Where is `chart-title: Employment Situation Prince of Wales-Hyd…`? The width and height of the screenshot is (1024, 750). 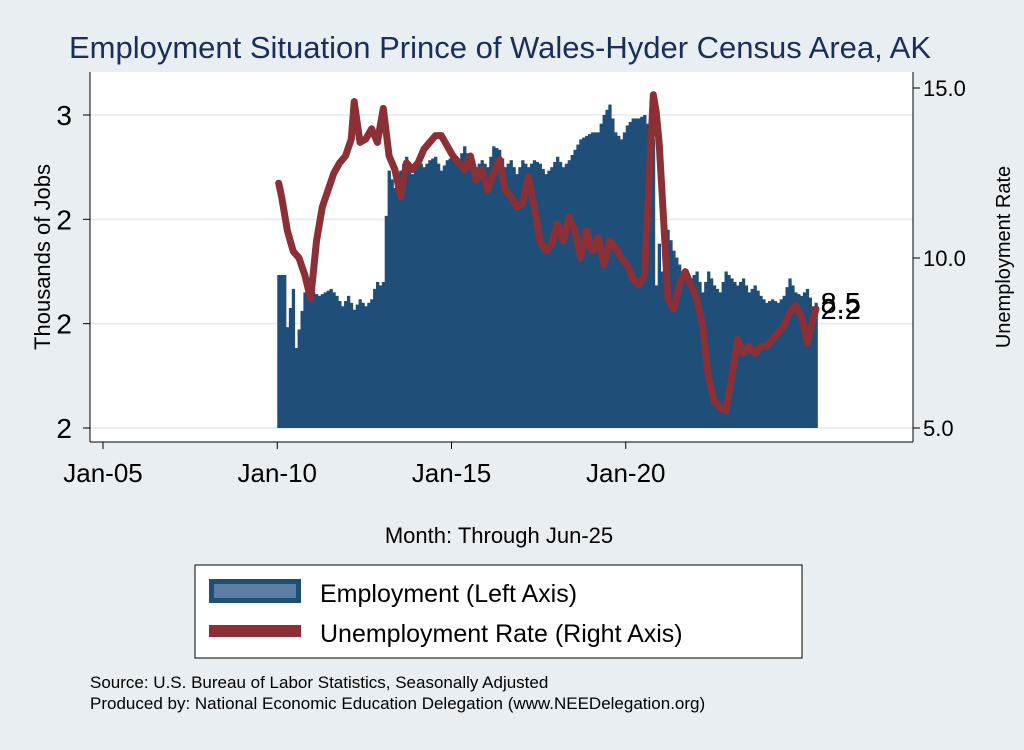 chart-title: Employment Situation Prince of Wales-Hyd… is located at coordinates (500, 47).